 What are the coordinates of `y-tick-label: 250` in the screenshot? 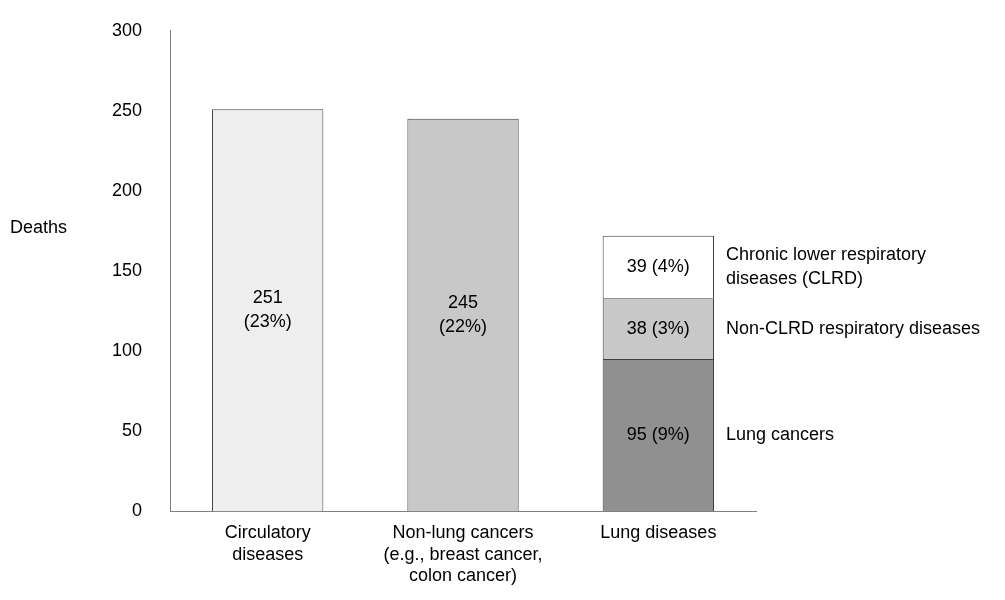 It's located at (127, 109).